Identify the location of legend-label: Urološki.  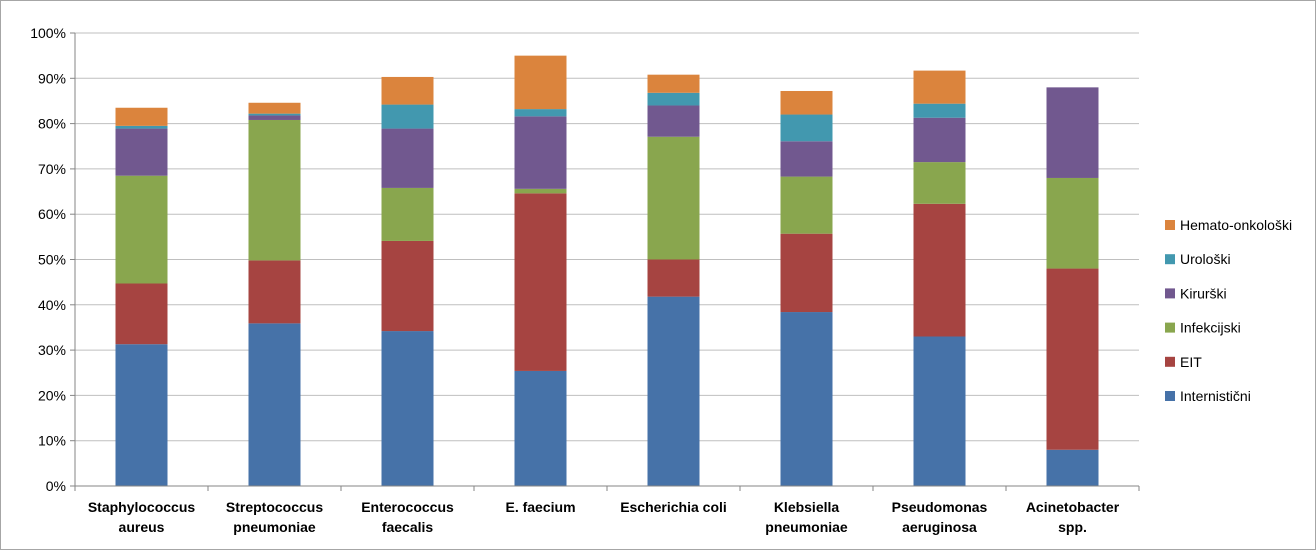
(1205, 259).